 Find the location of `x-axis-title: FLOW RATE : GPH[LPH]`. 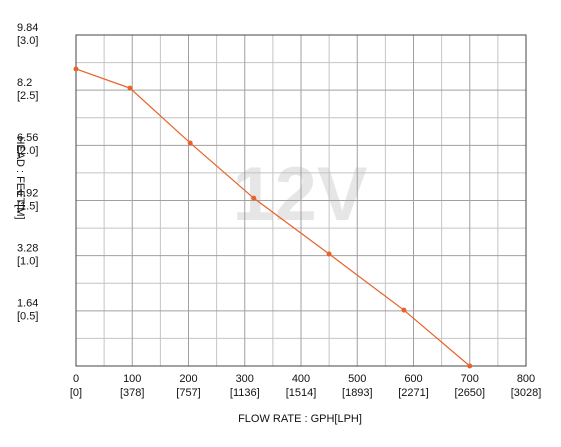

x-axis-title: FLOW RATE : GPH[LPH] is located at coordinates (300, 419).